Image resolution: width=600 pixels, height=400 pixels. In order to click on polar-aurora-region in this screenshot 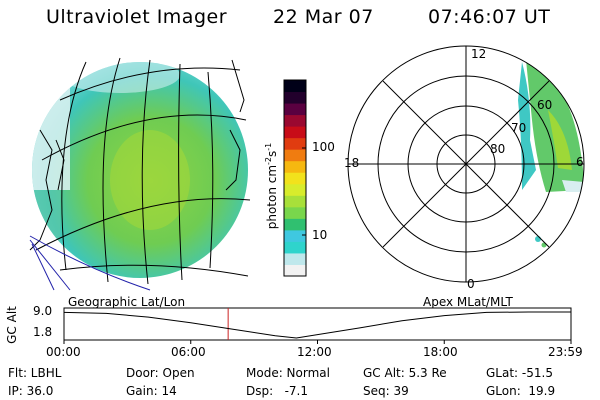, I will do `click(551, 126)`.